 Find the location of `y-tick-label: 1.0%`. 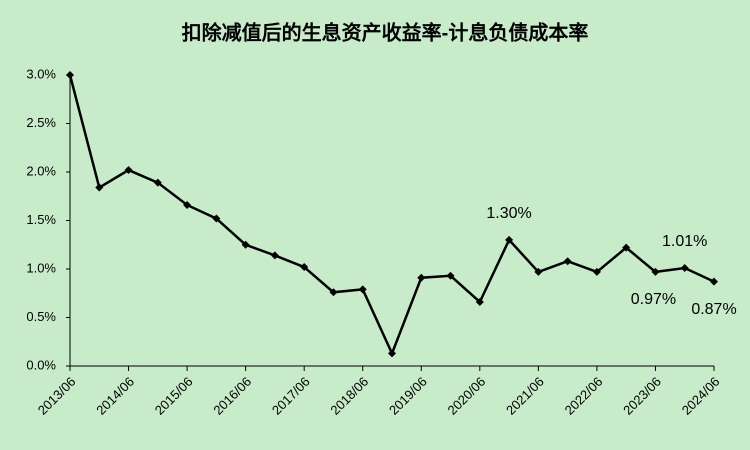

y-tick-label: 1.0% is located at coordinates (41, 267).